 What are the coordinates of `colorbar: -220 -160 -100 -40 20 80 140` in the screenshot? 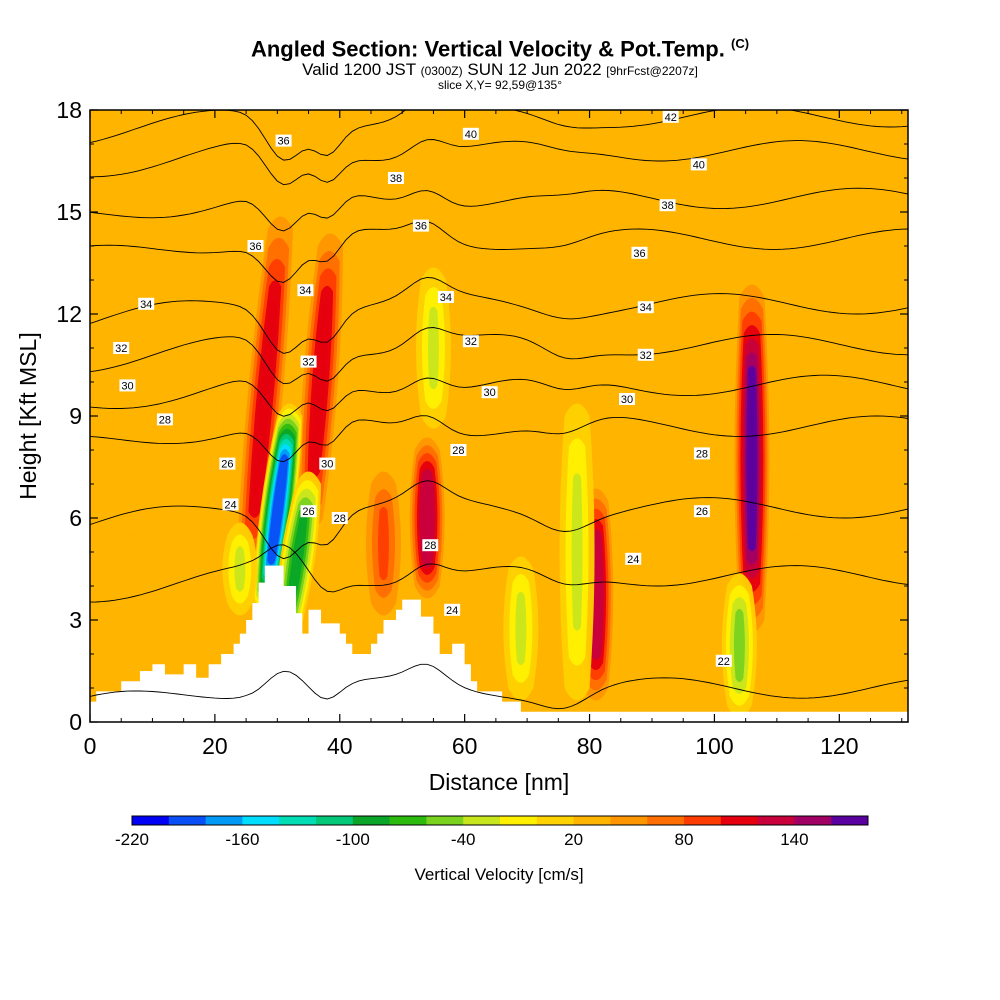 It's located at (492, 832).